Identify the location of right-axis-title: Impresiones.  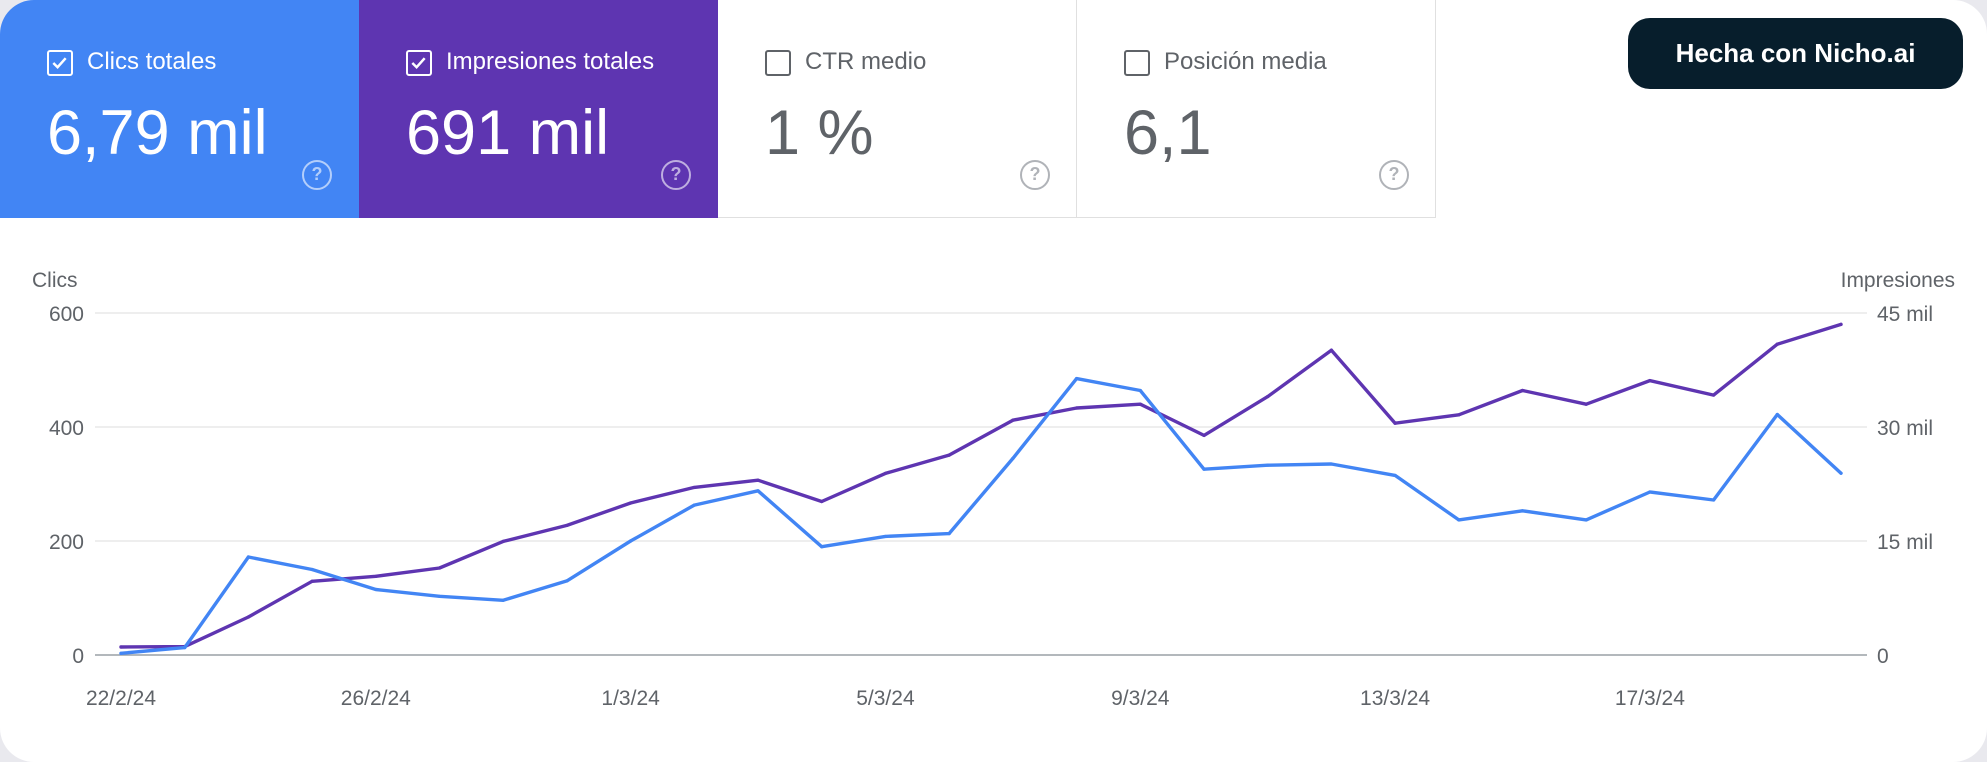
(1898, 280).